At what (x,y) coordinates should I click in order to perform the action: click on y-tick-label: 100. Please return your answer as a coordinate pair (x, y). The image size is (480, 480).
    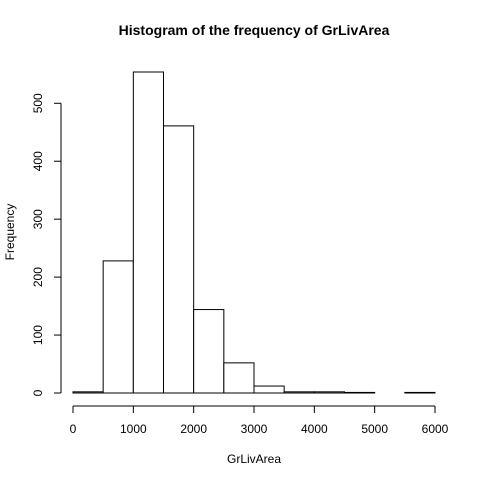
    Looking at the image, I should click on (38, 335).